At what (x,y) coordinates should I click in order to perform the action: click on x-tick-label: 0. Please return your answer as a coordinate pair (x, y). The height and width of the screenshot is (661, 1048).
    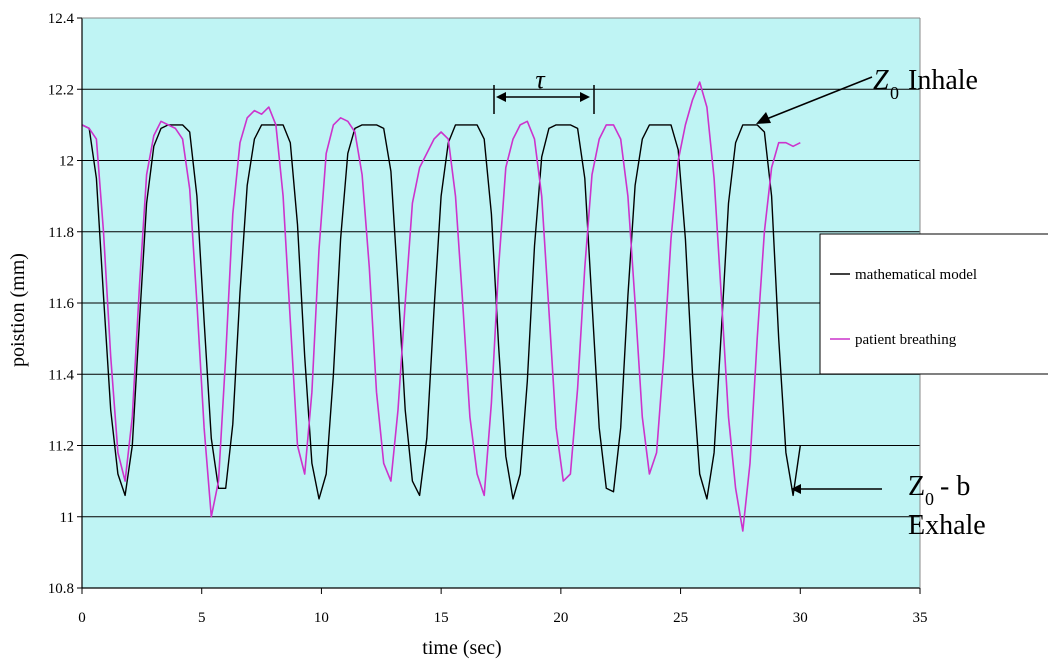
    Looking at the image, I should click on (82, 618).